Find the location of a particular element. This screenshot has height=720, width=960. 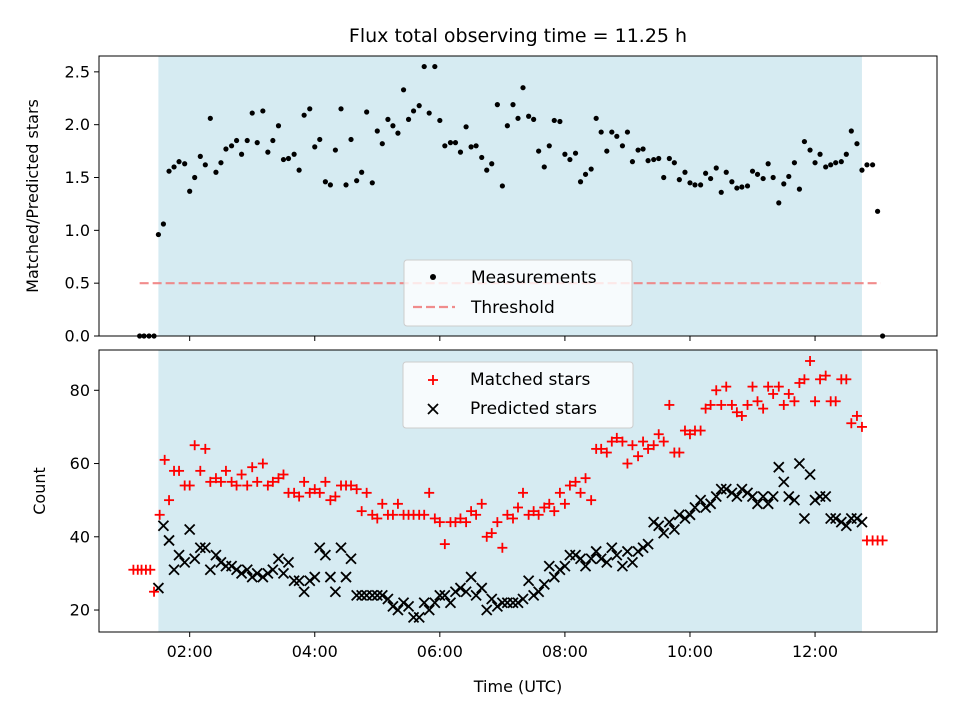

top-y-tick-label: 0.0 is located at coordinates (77, 336).